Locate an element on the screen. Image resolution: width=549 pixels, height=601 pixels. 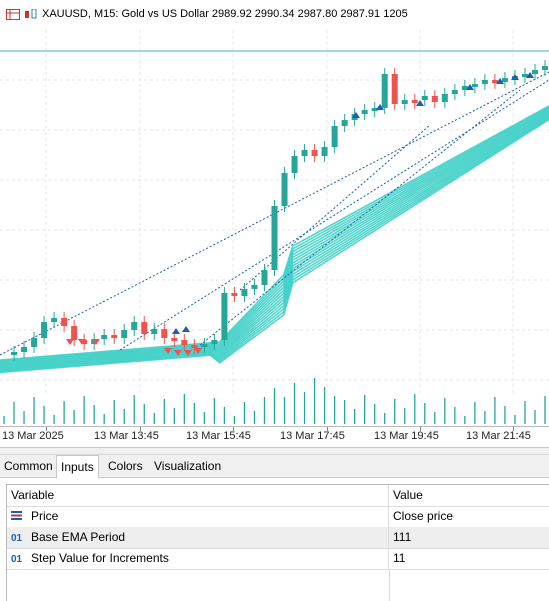
time-label: 13 Mar 13:45 is located at coordinates (126, 436).